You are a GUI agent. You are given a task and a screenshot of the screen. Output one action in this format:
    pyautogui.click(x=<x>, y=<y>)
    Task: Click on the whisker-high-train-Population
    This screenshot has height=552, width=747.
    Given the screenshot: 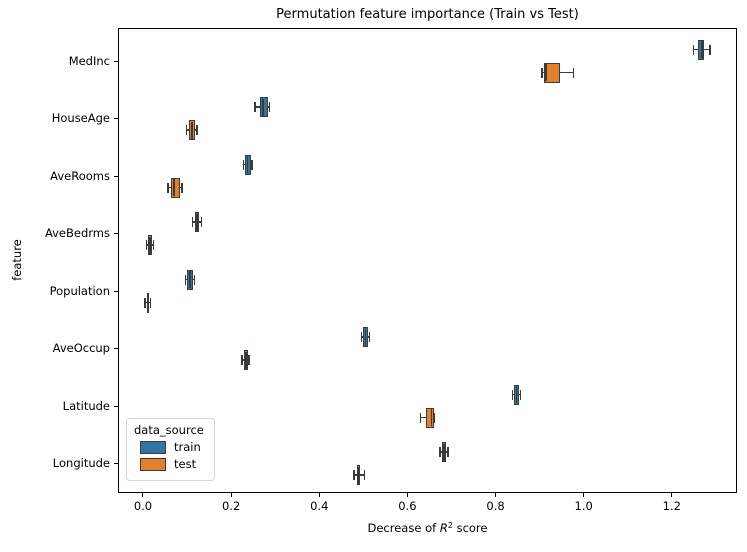 What is the action you would take?
    pyautogui.click(x=193, y=279)
    